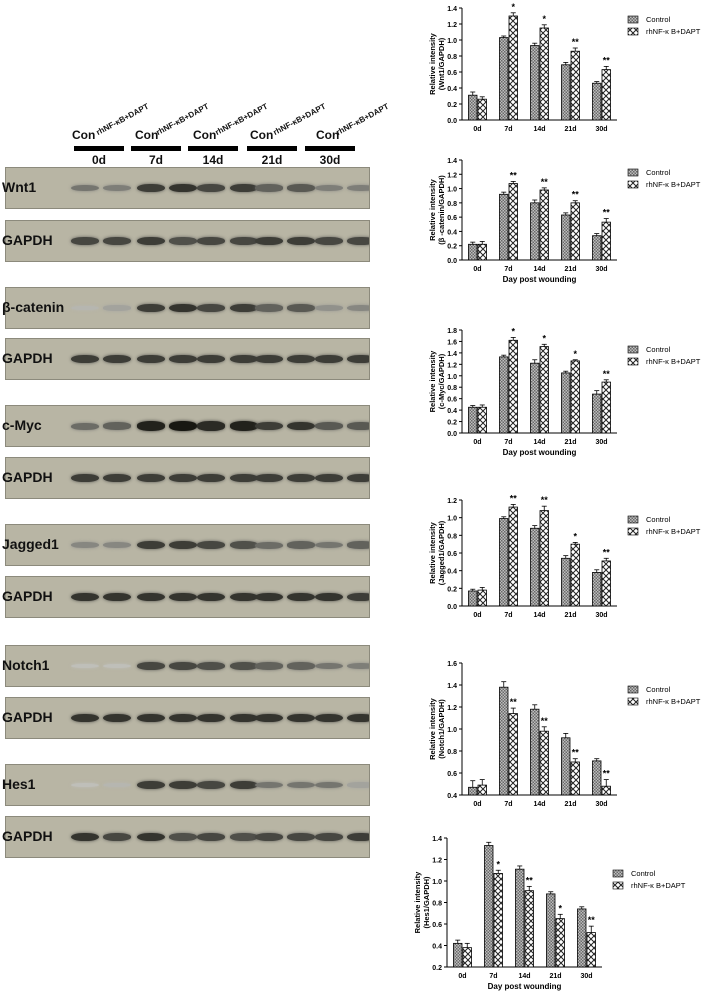 The image size is (709, 992). Describe the element at coordinates (508, 442) in the screenshot. I see `x-tick-label: 7d` at that location.